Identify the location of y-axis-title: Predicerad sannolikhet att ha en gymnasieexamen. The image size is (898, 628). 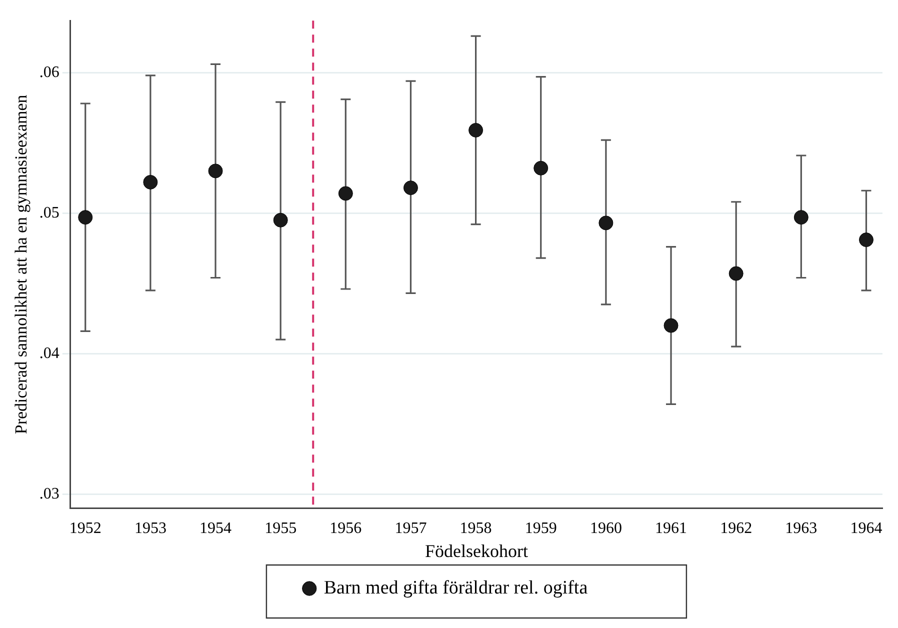
(21, 264).